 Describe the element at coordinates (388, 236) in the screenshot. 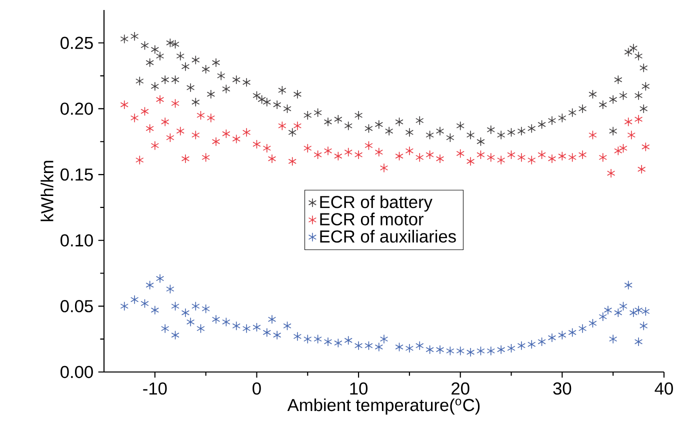

I see `legend-label: ECR of auxiliaries` at that location.